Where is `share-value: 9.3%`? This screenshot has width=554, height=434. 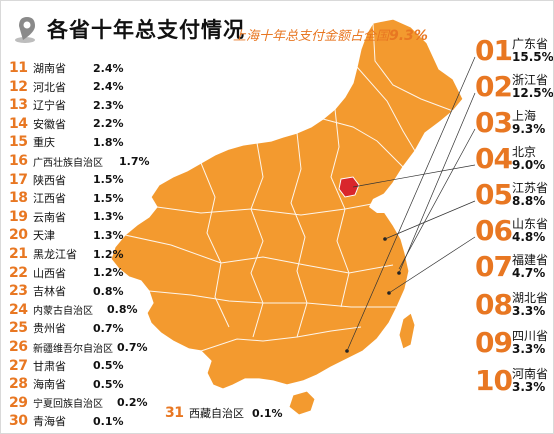
share-value: 9.3% is located at coordinates (529, 129).